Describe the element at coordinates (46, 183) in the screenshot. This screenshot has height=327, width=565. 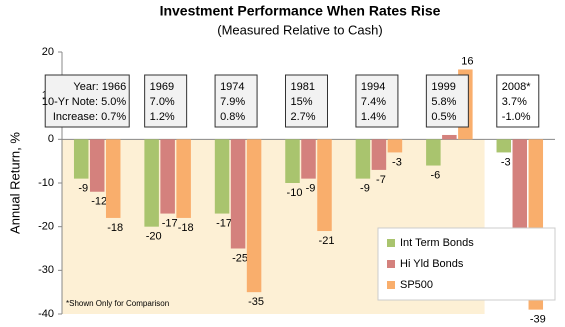
I see `y-tick-label: -10` at that location.